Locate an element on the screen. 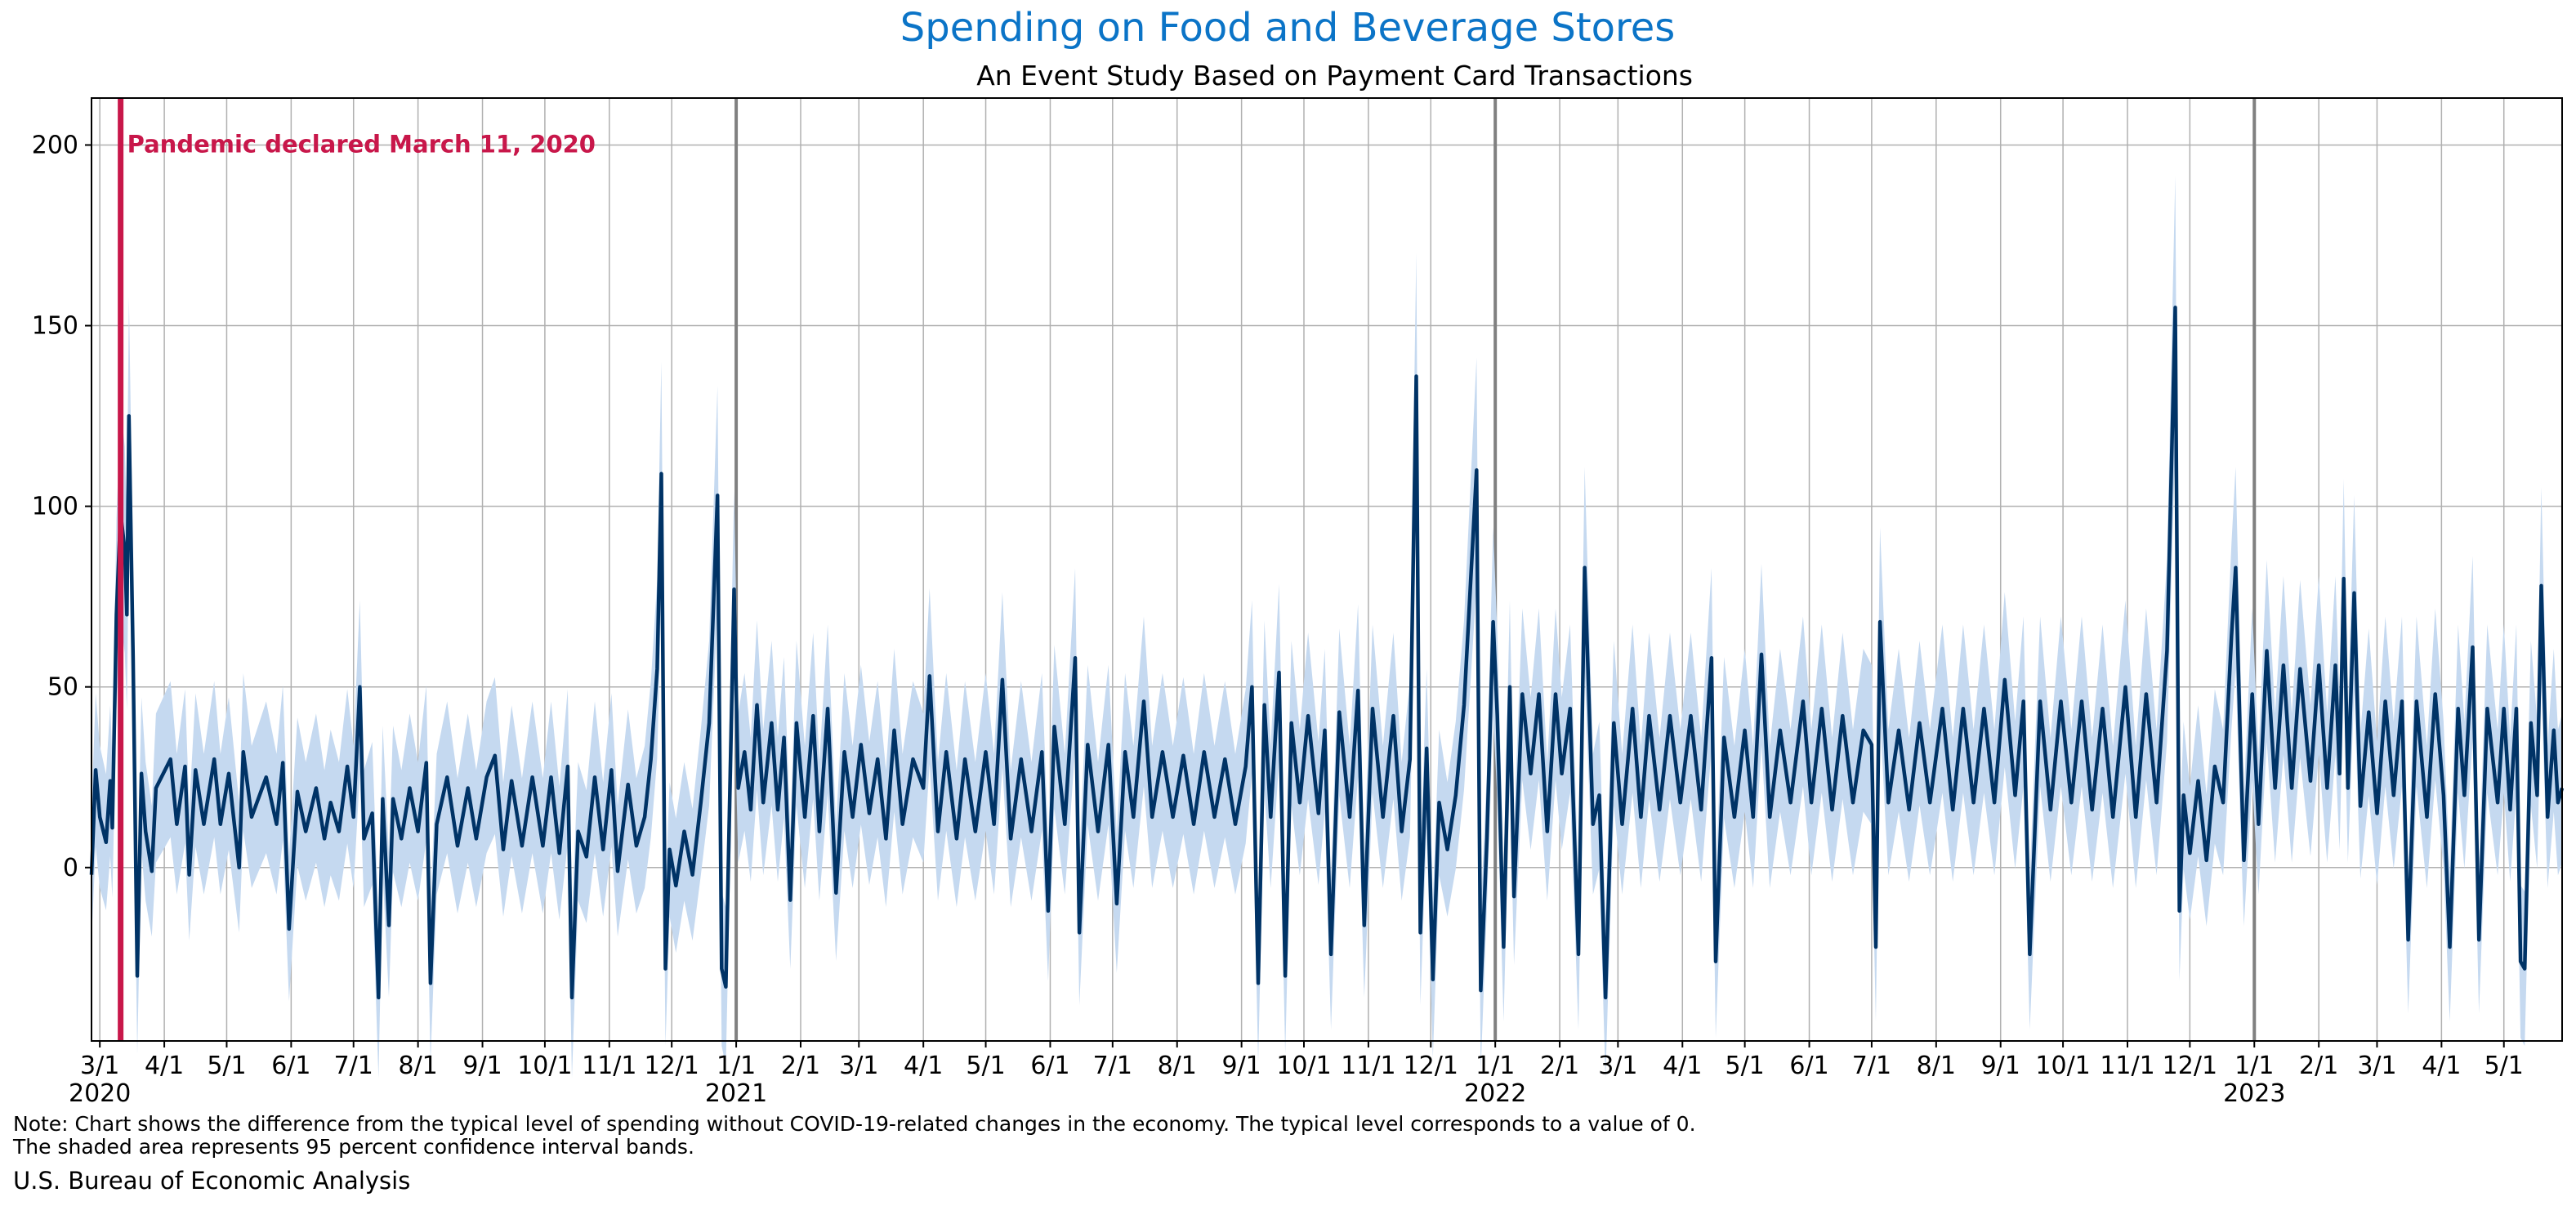  y-tick-label: 150 is located at coordinates (55, 326).